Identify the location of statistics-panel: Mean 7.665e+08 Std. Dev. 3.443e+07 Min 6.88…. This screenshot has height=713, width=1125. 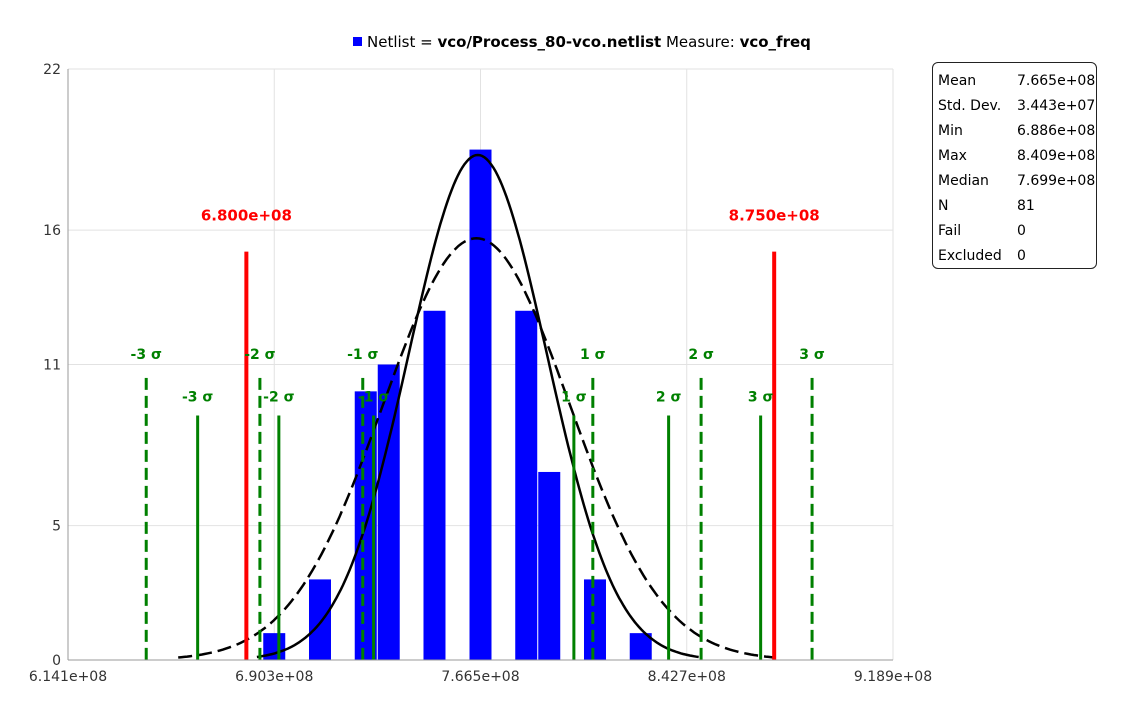
(1014, 165).